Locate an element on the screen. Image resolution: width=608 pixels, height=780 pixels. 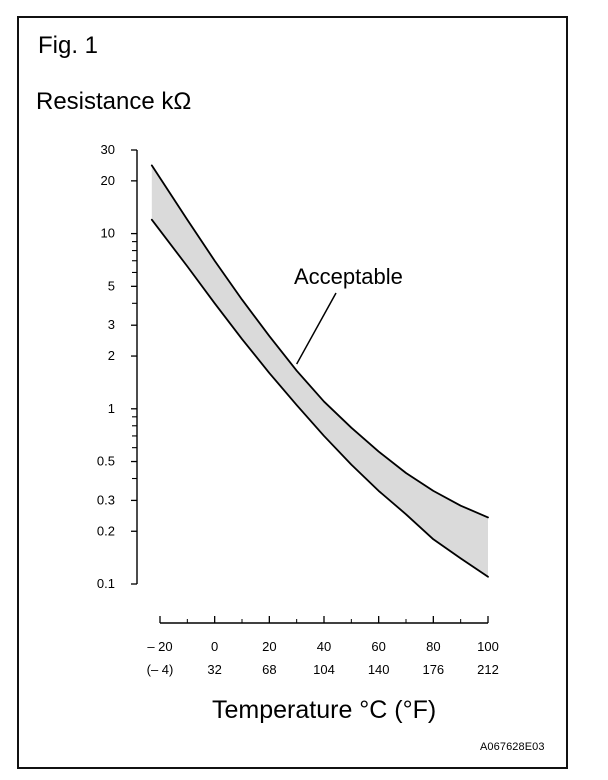
figure-code: A067628E03 is located at coordinates (512, 747).